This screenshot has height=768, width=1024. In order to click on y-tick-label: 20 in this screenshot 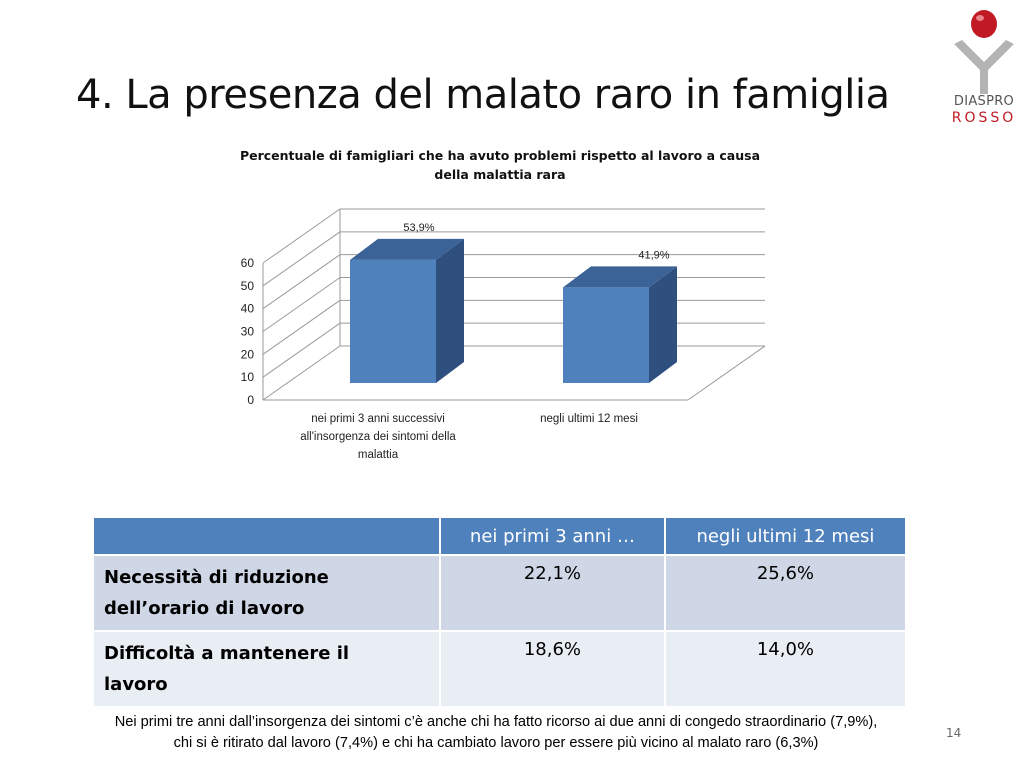, I will do `click(248, 354)`.